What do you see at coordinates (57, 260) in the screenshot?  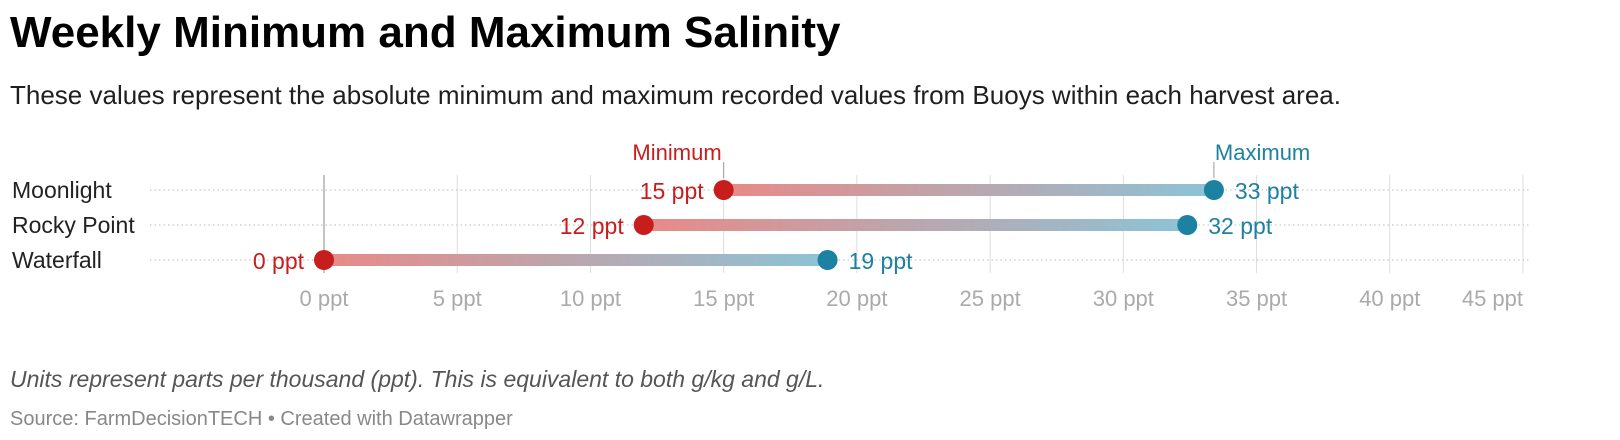 I see `category-label: Waterfall` at bounding box center [57, 260].